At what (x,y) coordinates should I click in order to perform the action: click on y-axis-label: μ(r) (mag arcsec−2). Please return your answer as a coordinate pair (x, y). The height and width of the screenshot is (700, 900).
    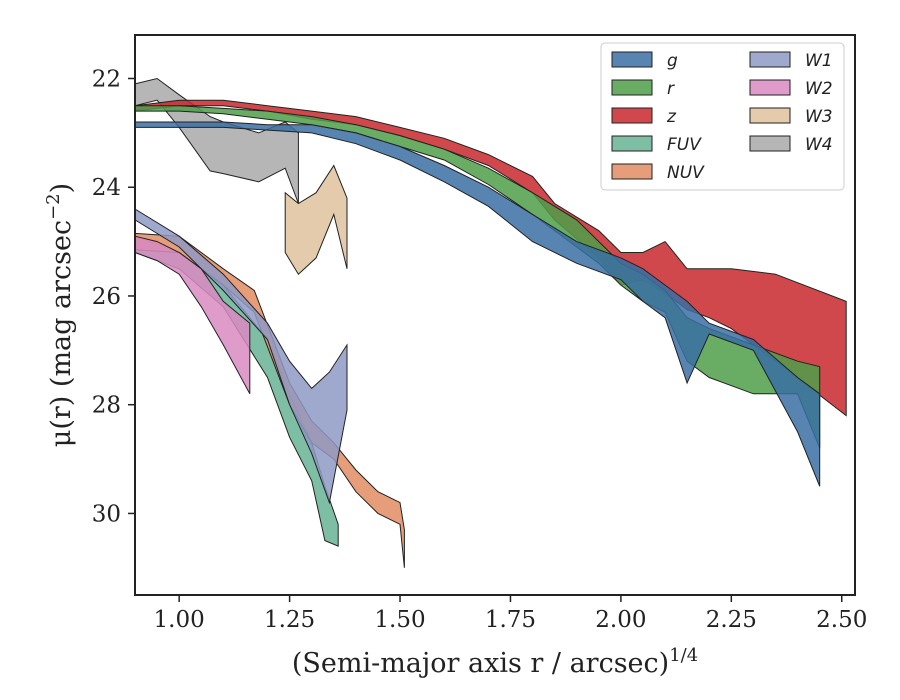
    Looking at the image, I should click on (60, 315).